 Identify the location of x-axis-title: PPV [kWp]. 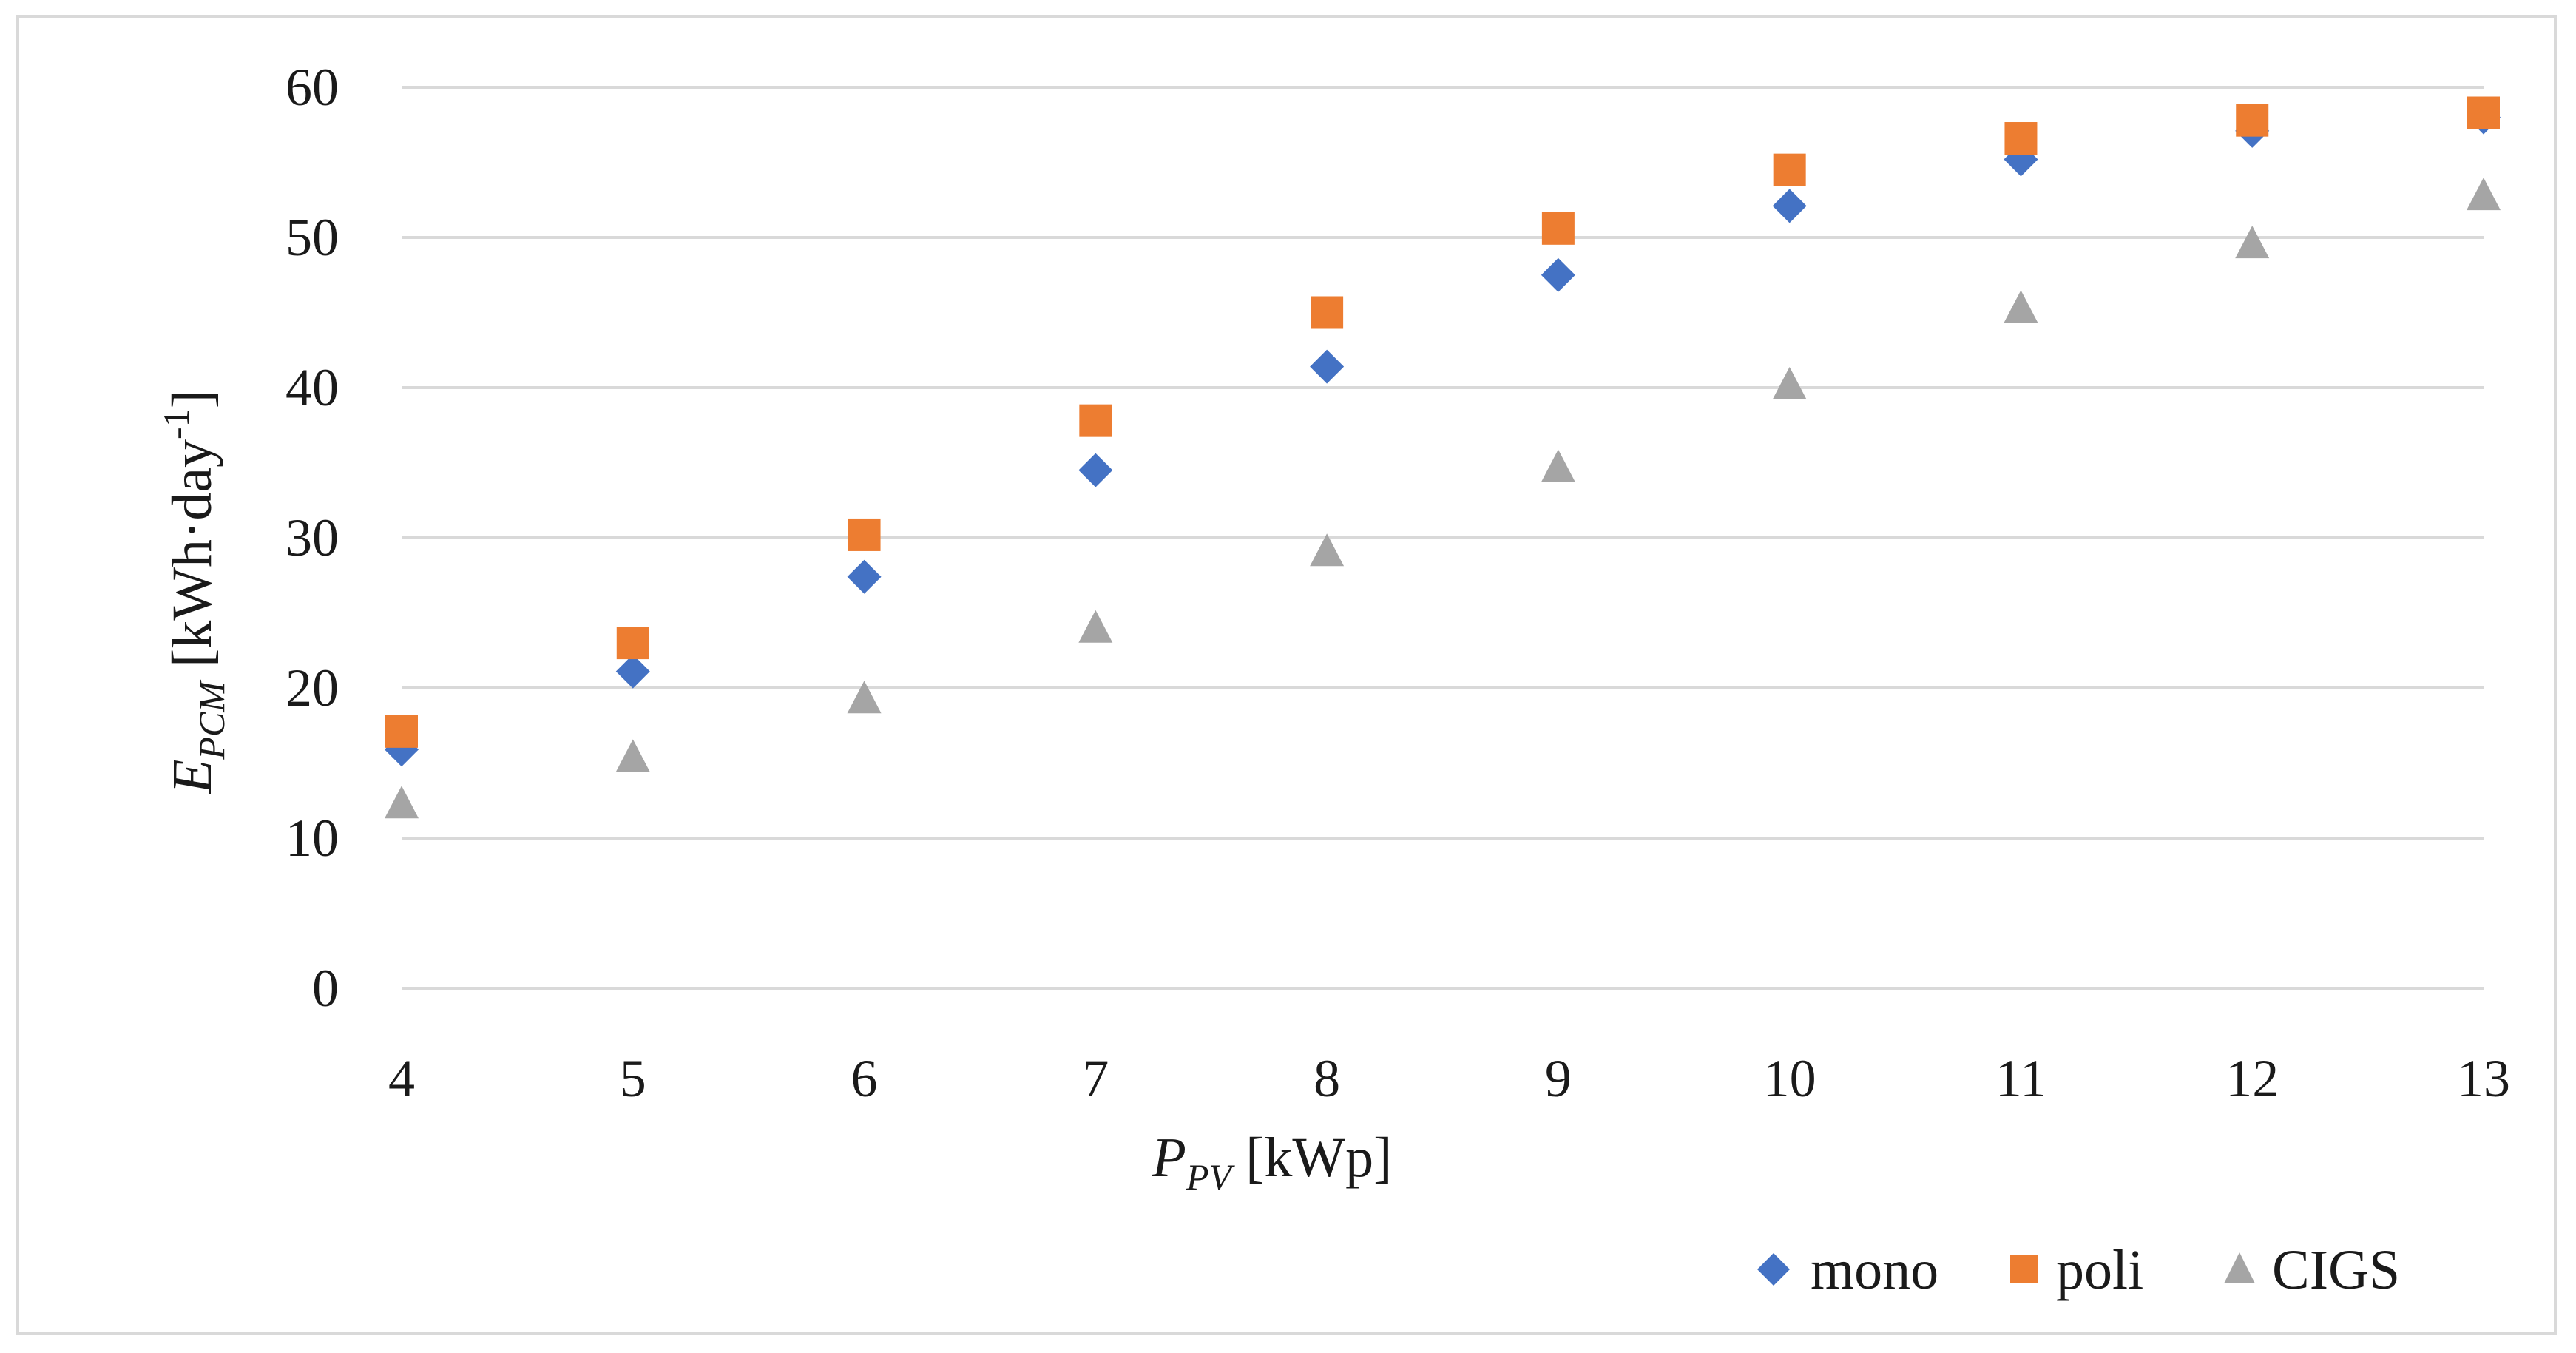
(1272, 1162).